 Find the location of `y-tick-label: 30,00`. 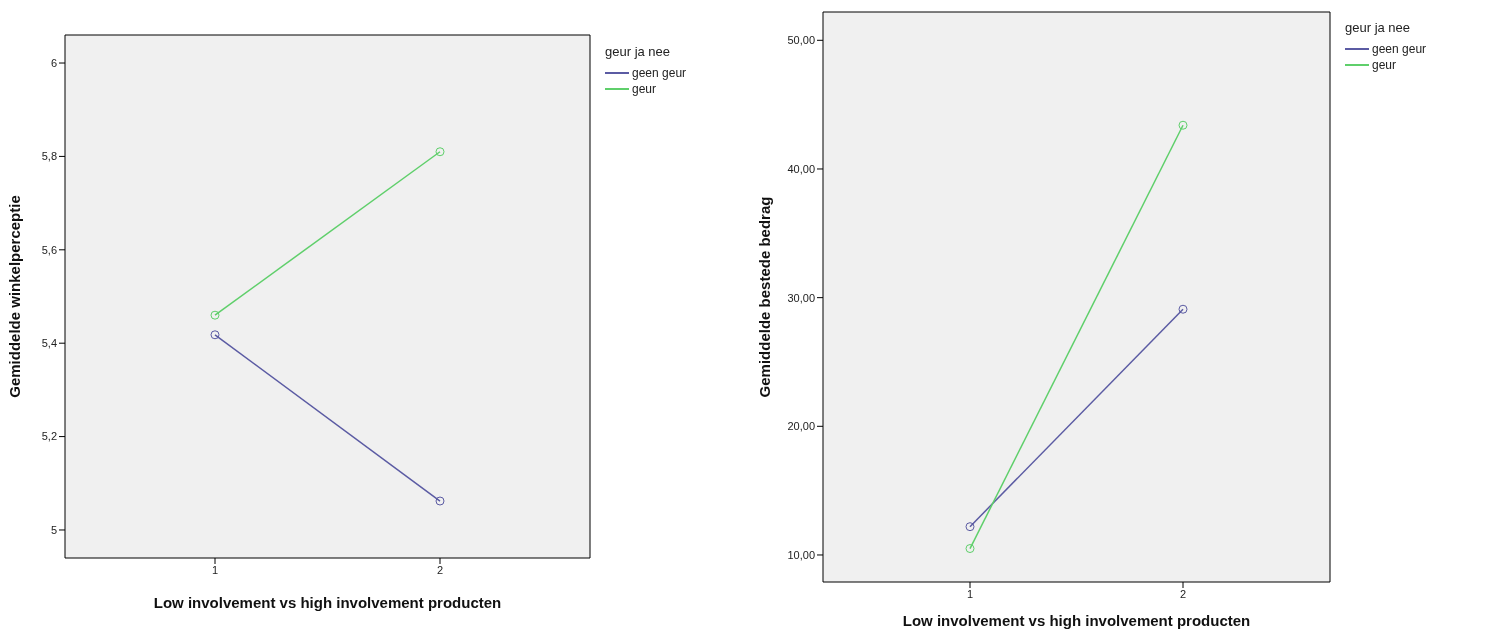

y-tick-label: 30,00 is located at coordinates (801, 297).